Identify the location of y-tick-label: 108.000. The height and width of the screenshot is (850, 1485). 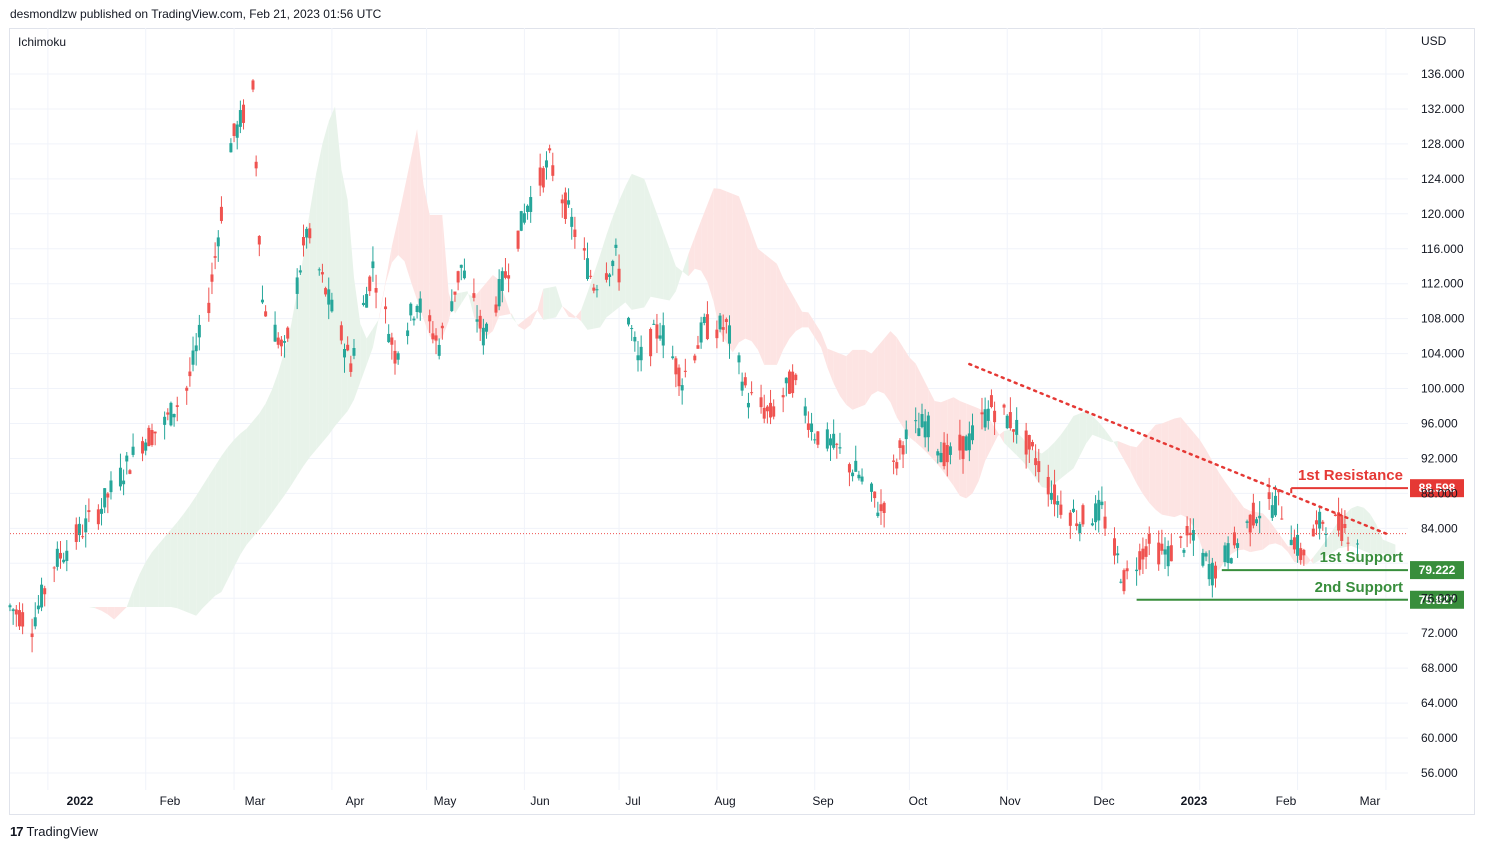
(1443, 319).